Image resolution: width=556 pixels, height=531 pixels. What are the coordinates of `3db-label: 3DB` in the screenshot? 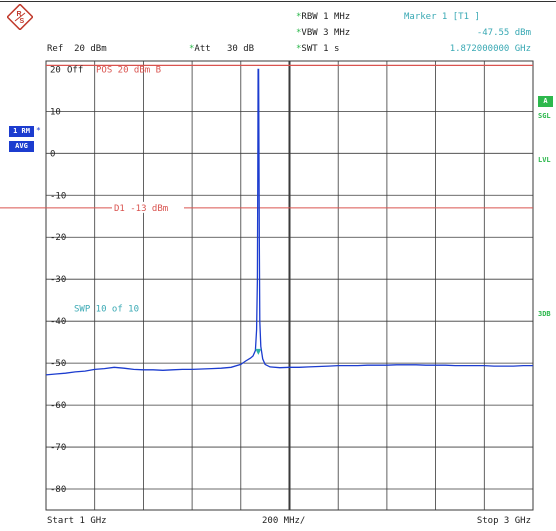 It's located at (544, 314).